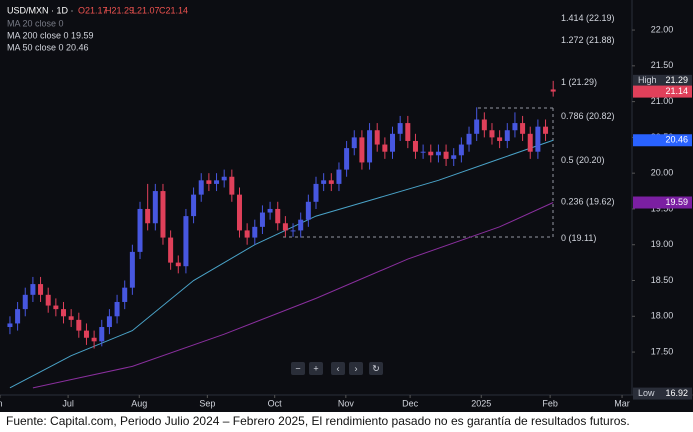 The image size is (693, 432). Describe the element at coordinates (662, 29) in the screenshot. I see `y-tick-label: 22.00` at that location.